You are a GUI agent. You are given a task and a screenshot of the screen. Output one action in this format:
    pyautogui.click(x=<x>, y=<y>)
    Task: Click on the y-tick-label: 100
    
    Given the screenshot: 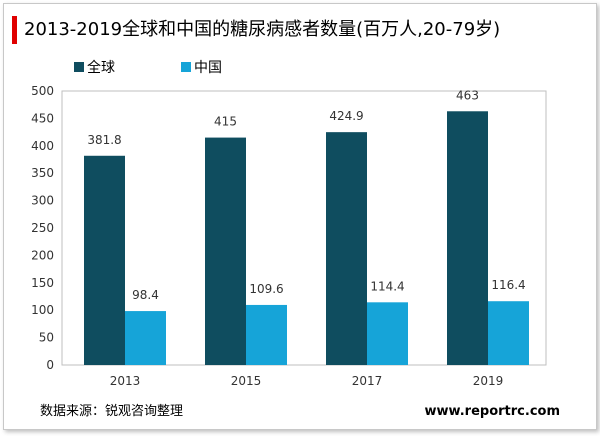 What is the action you would take?
    pyautogui.click(x=42, y=310)
    